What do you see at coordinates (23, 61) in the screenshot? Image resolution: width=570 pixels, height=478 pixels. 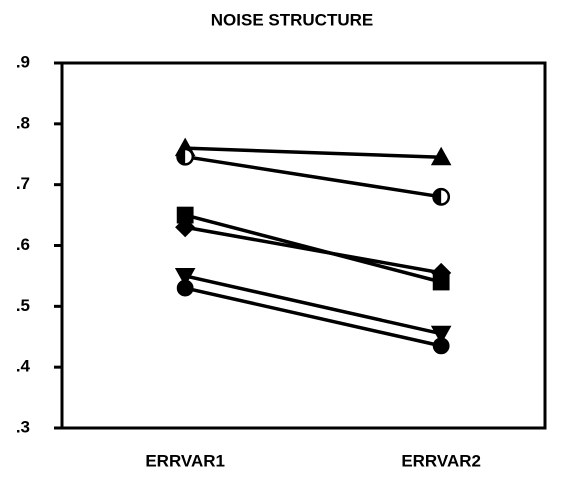 I see `y-tick-label: .9` at bounding box center [23, 61].